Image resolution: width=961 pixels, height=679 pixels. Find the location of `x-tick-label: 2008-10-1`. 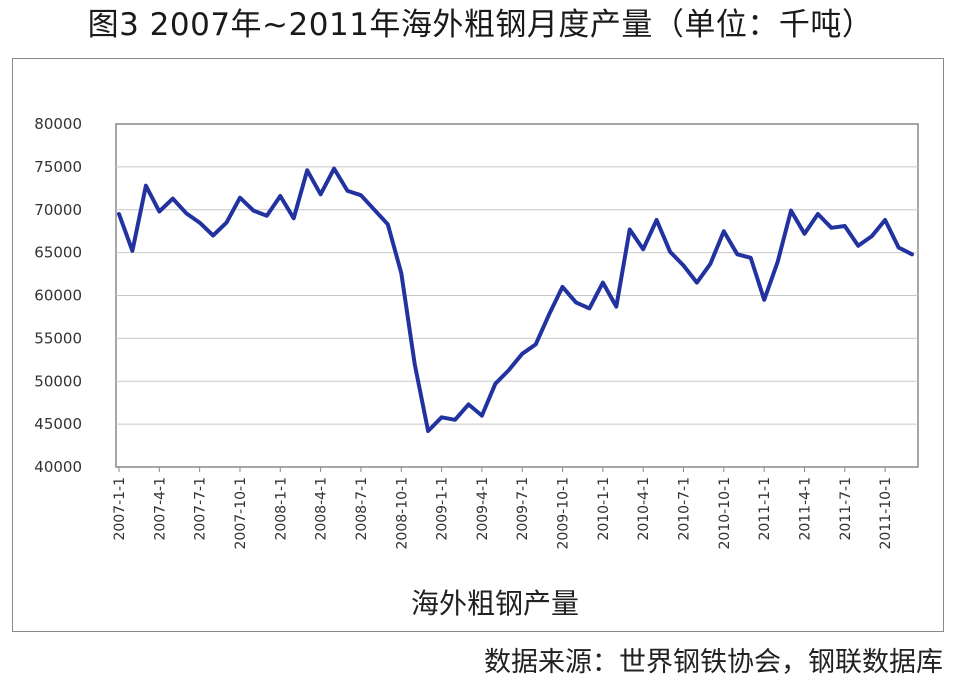

x-tick-label: 2008-10-1 is located at coordinates (402, 513).